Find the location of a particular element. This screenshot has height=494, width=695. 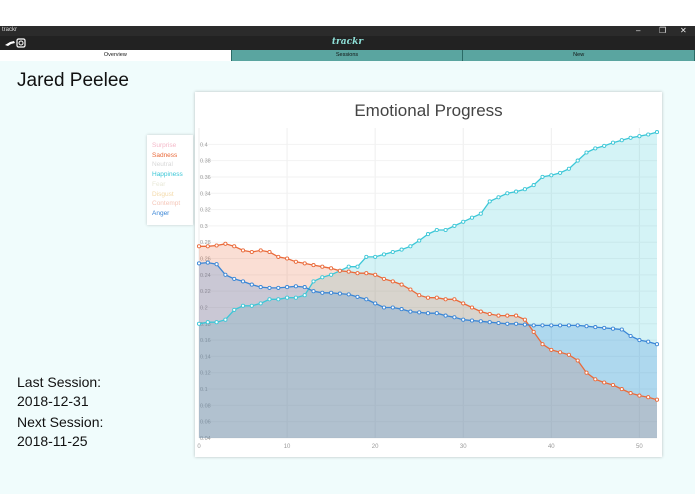

app-brand: trackr is located at coordinates (347, 42).